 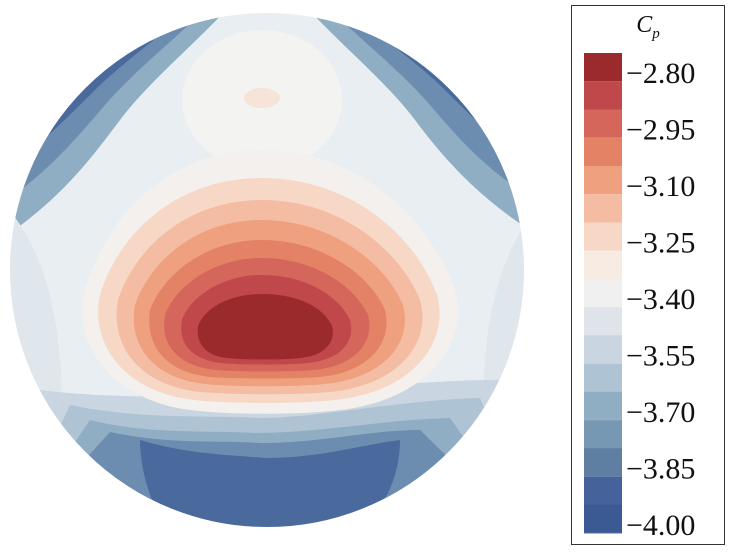 I want to click on colorbar-title: Cp, so click(x=648, y=27).